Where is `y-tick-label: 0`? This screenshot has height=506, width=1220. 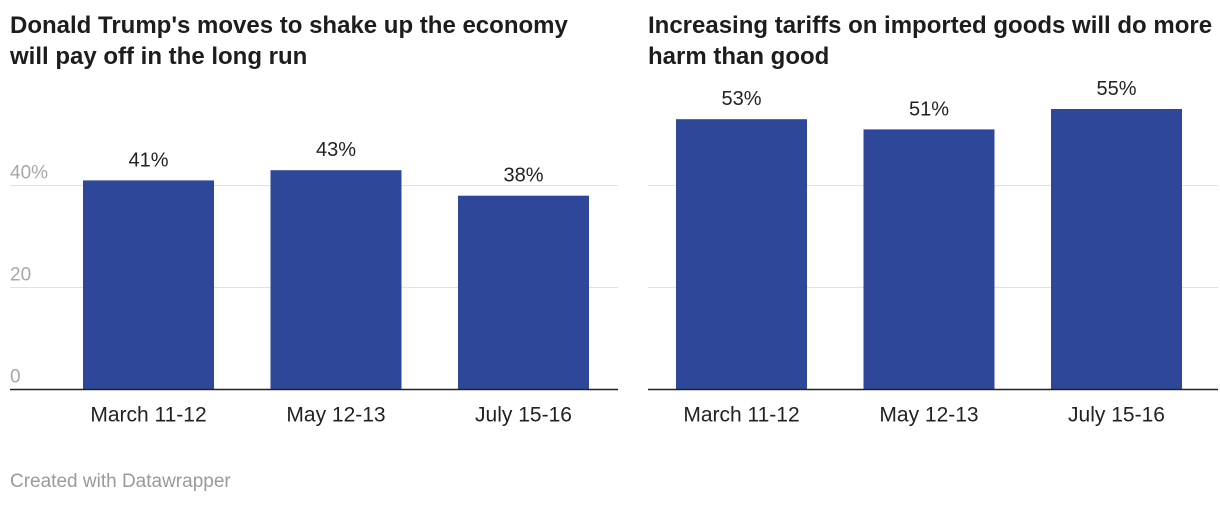
y-tick-label: 0 is located at coordinates (15, 377).